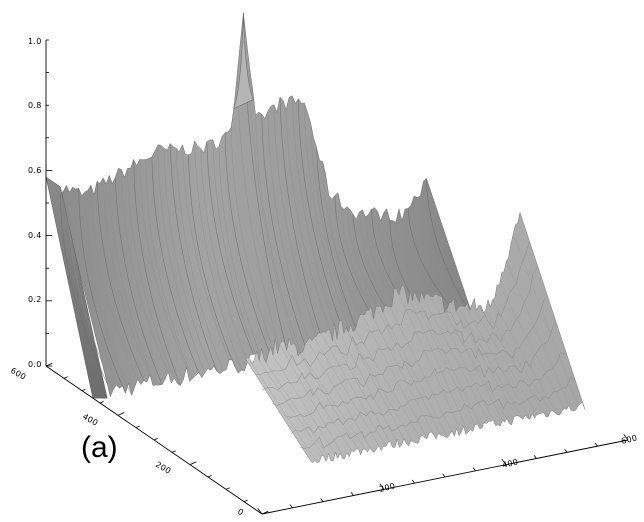 Image resolution: width=644 pixels, height=522 pixels. I want to click on z-tick-label: 0.4, so click(35, 235).